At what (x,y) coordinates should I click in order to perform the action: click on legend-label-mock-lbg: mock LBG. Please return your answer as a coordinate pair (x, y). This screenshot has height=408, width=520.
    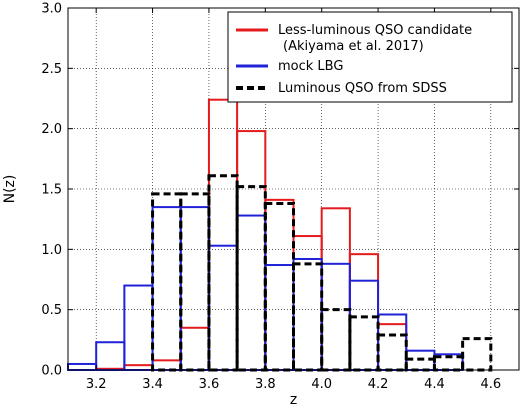
    Looking at the image, I should click on (310, 66).